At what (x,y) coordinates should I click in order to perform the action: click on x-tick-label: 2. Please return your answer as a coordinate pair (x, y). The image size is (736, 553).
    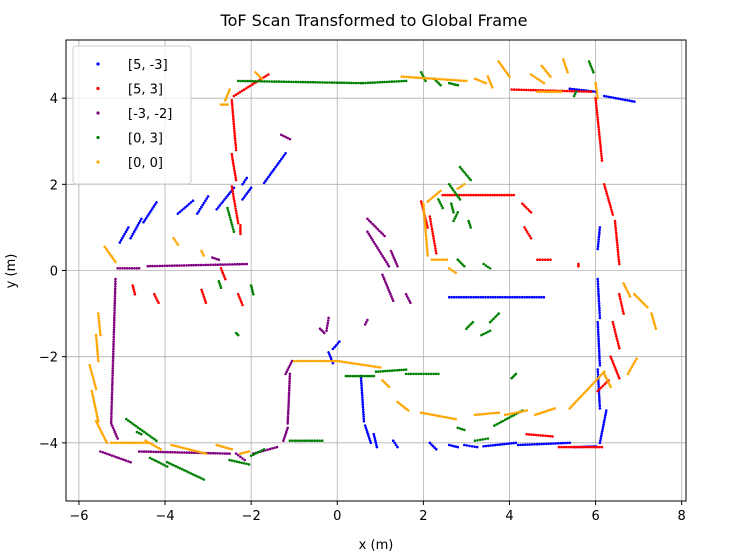
    Looking at the image, I should click on (423, 516).